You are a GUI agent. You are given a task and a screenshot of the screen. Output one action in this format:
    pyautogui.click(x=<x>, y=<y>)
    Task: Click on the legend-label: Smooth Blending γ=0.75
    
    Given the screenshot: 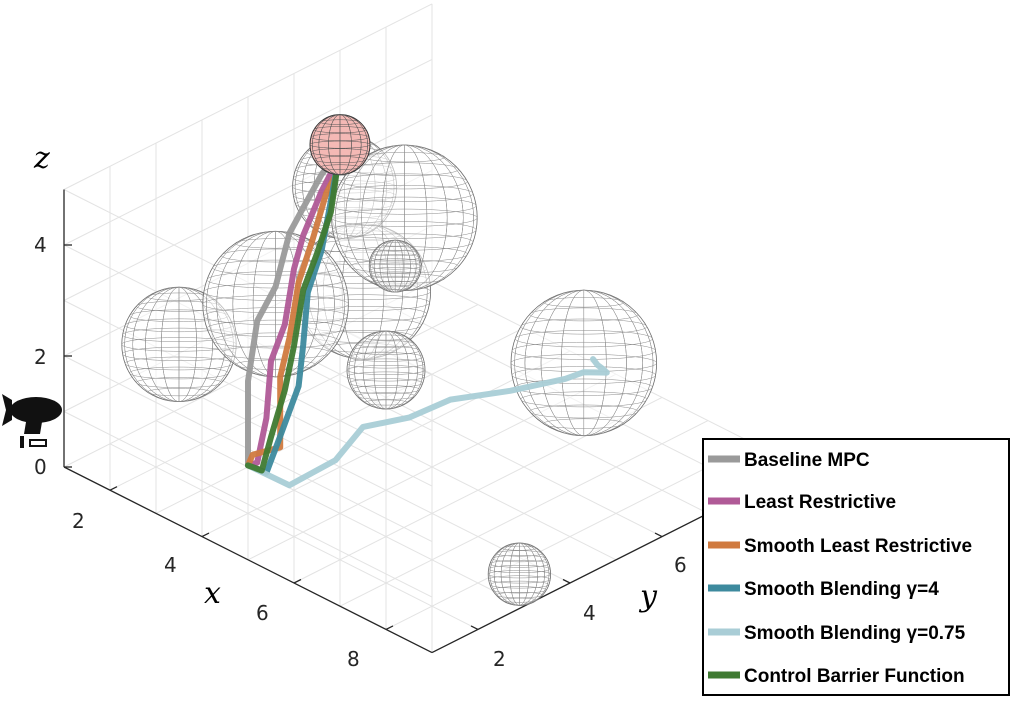 What is the action you would take?
    pyautogui.click(x=855, y=633)
    